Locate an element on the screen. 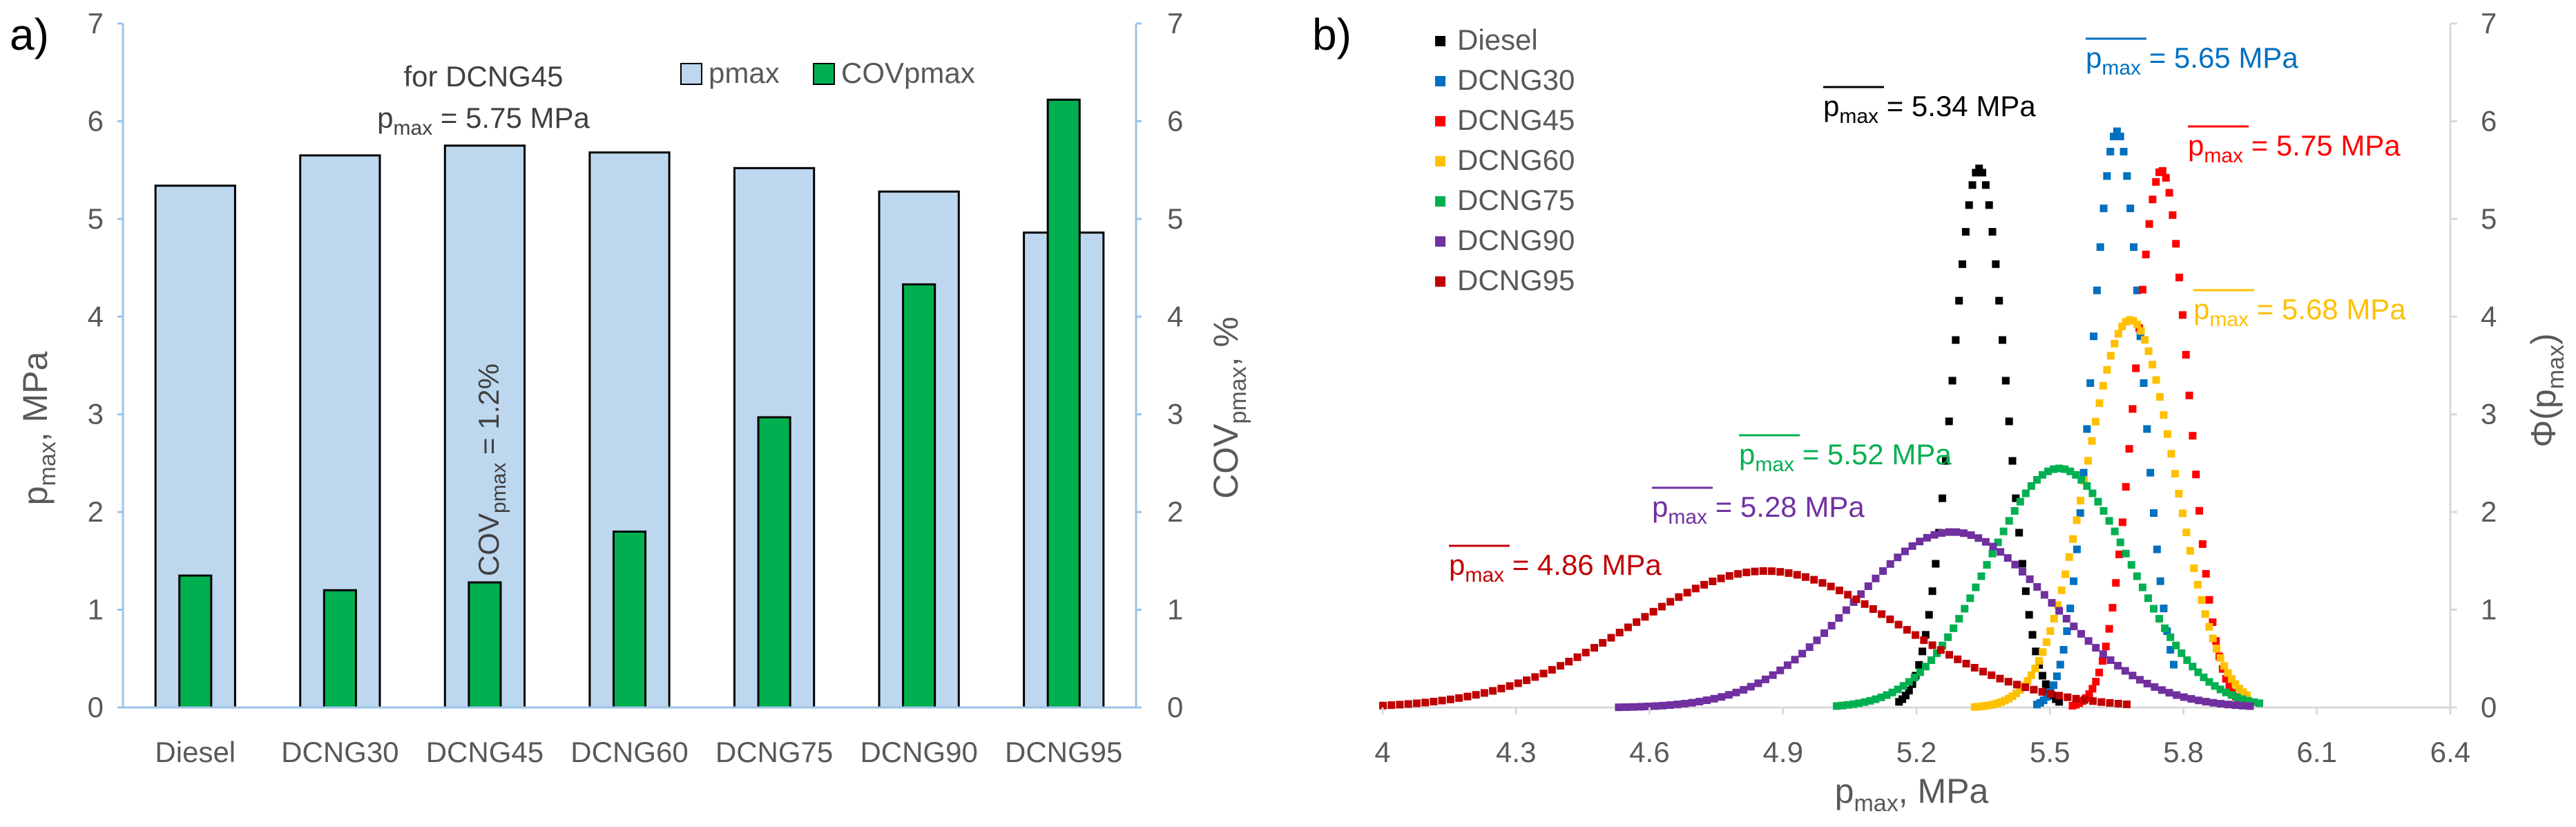 This screenshot has height=827, width=2576. bar-covpmax-dcng95 is located at coordinates (1063, 404).